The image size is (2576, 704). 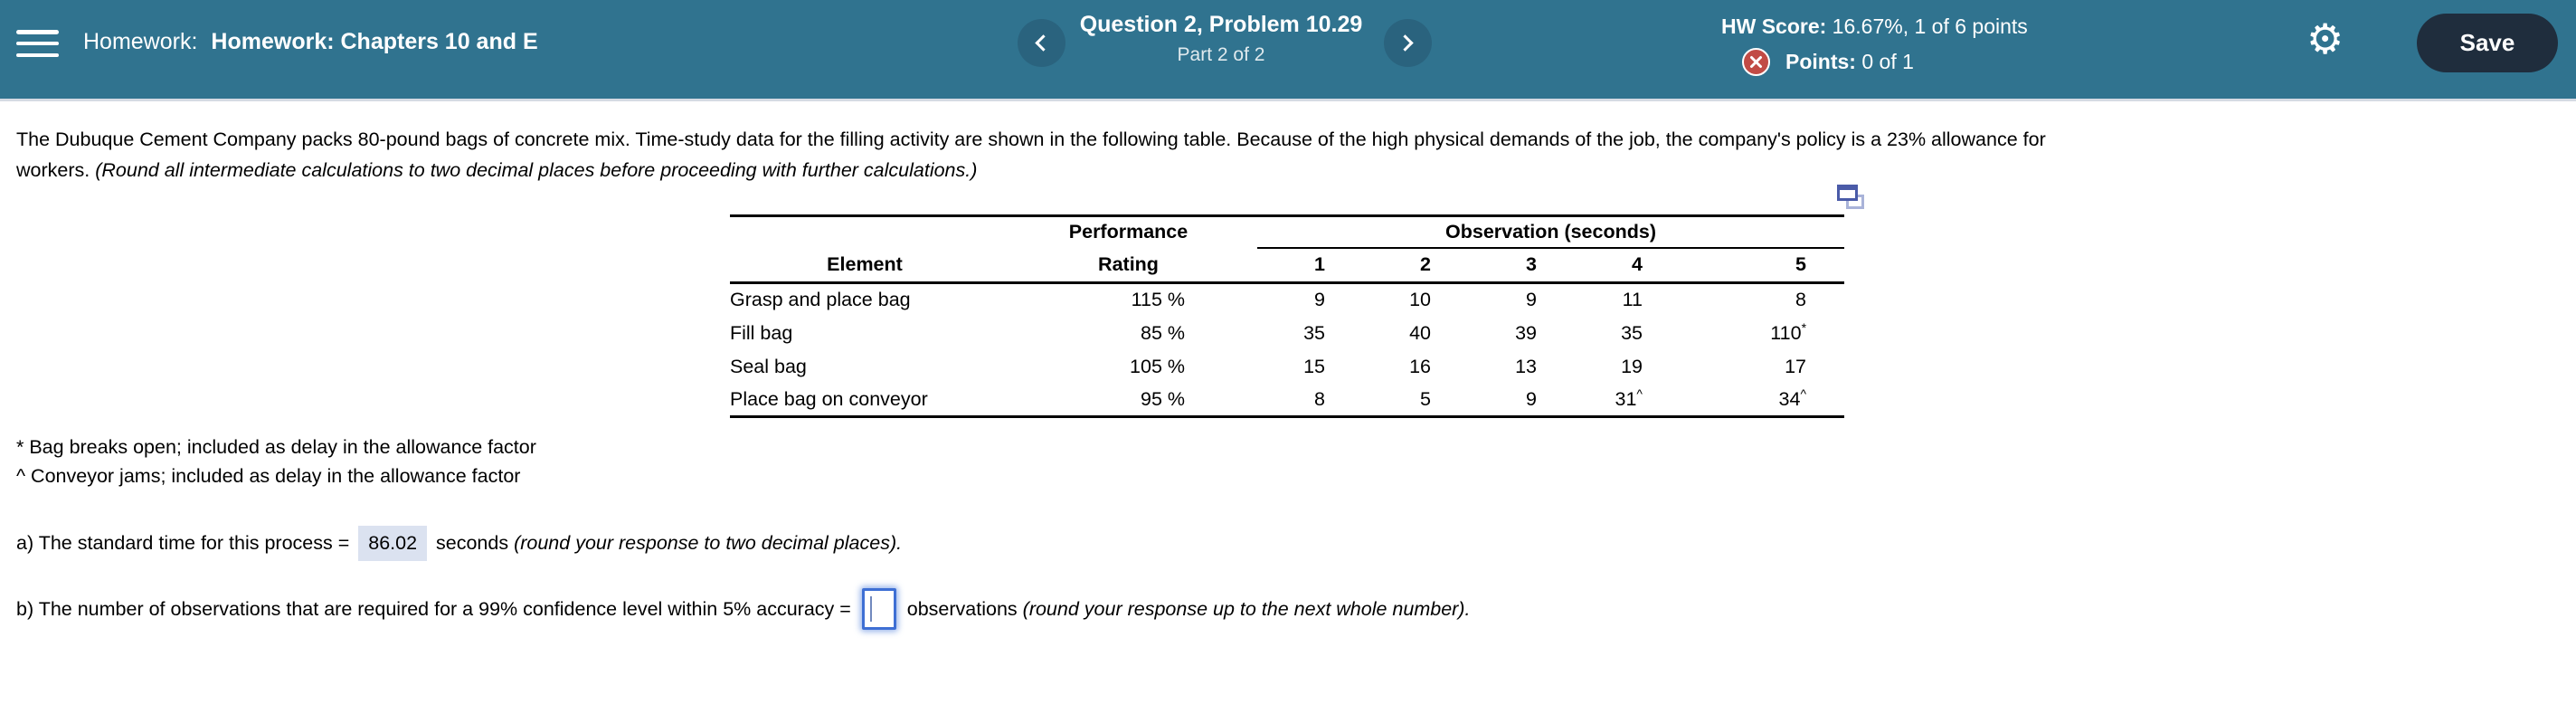 What do you see at coordinates (56, 169) in the screenshot?
I see `problem-text-line2: workers.` at bounding box center [56, 169].